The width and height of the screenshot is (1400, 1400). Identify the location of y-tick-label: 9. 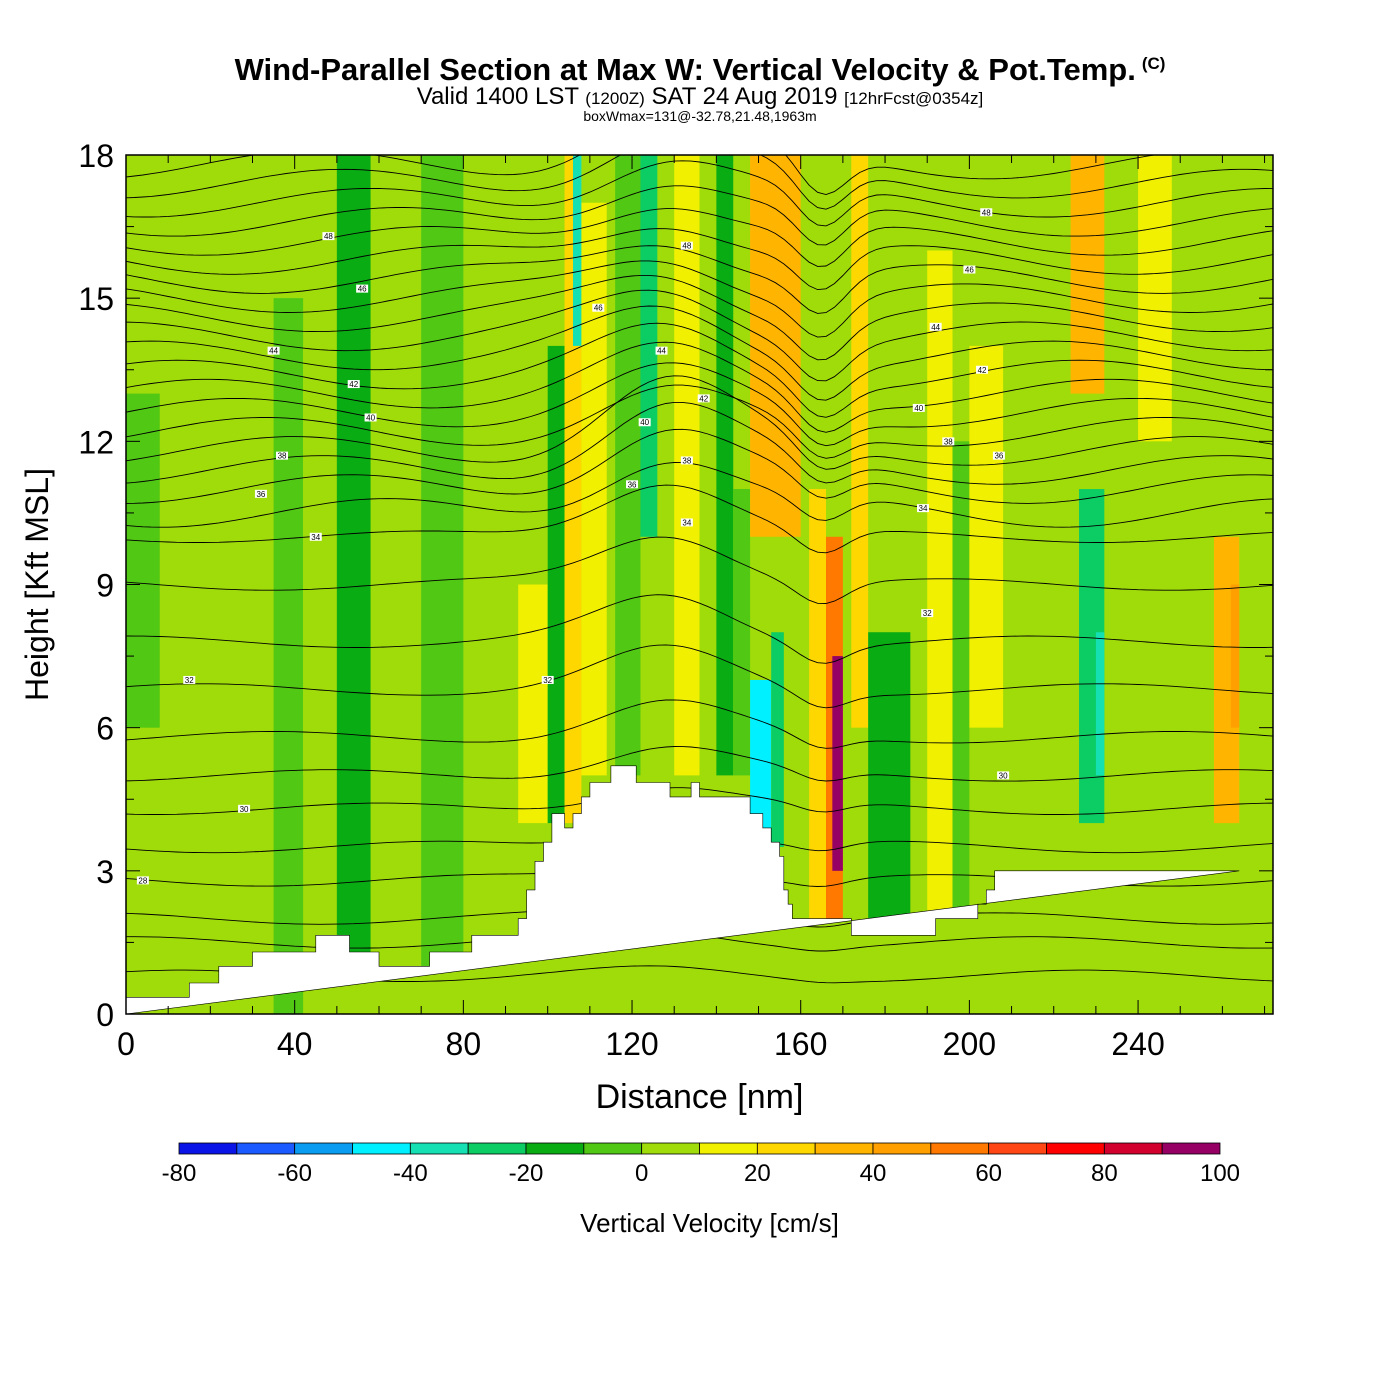
(105, 586).